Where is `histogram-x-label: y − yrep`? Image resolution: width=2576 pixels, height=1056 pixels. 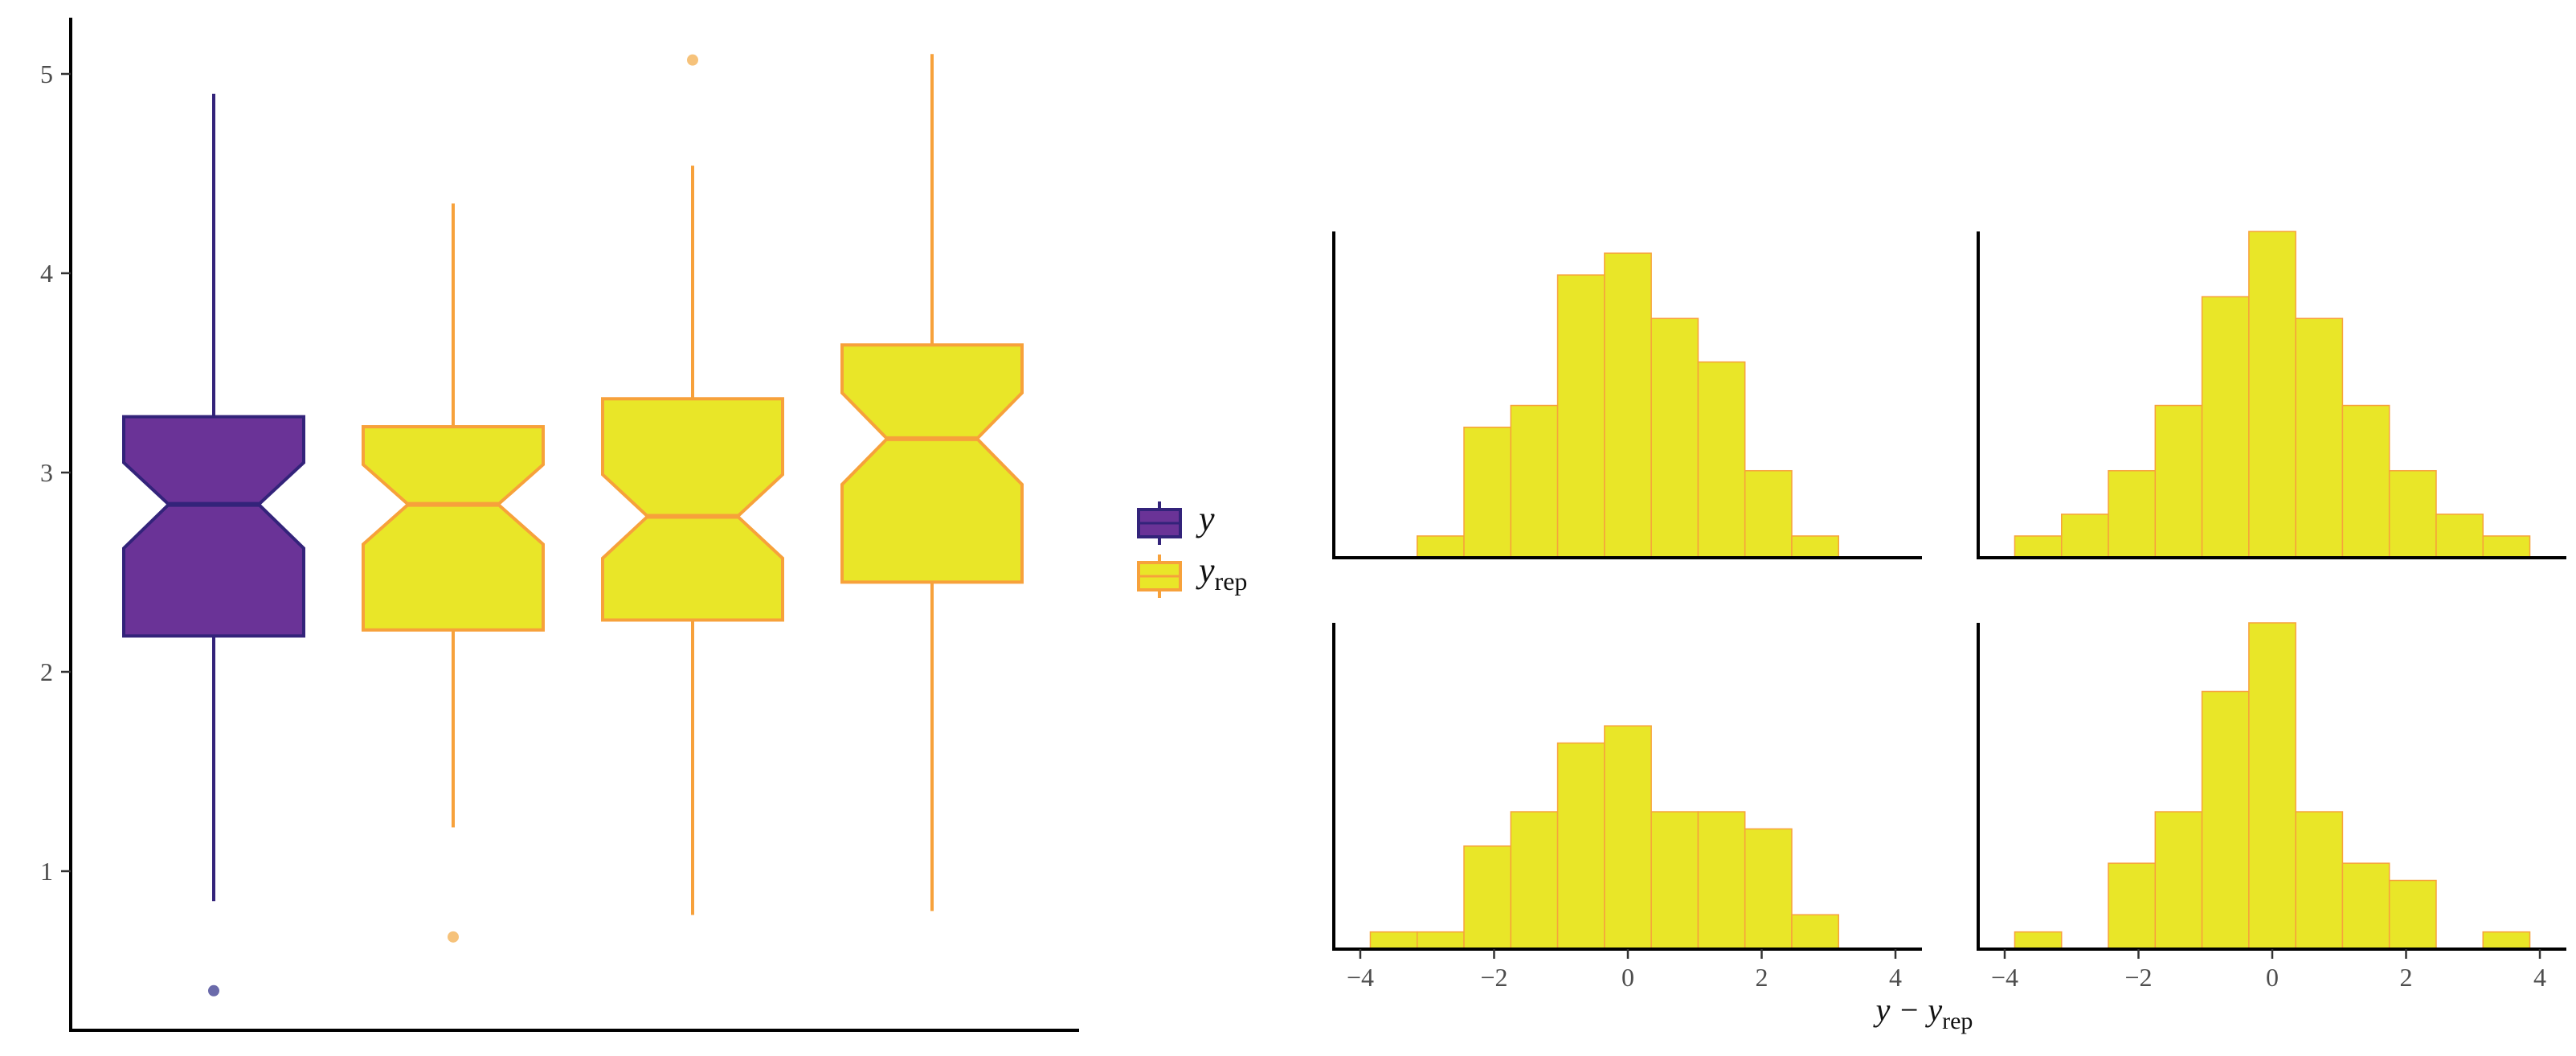 histogram-x-label: y − yrep is located at coordinates (1923, 1013).